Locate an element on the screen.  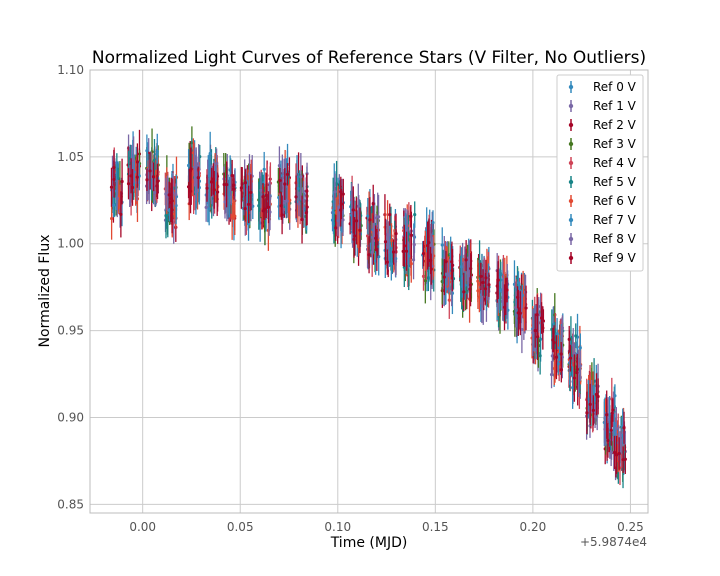
x-tick-label: 0.20 is located at coordinates (533, 527).